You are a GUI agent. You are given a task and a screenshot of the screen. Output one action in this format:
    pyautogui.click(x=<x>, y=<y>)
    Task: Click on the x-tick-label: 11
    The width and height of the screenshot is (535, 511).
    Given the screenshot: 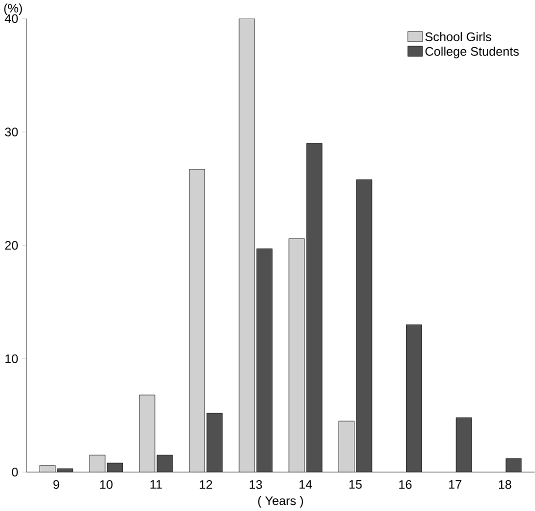 What is the action you would take?
    pyautogui.click(x=156, y=484)
    